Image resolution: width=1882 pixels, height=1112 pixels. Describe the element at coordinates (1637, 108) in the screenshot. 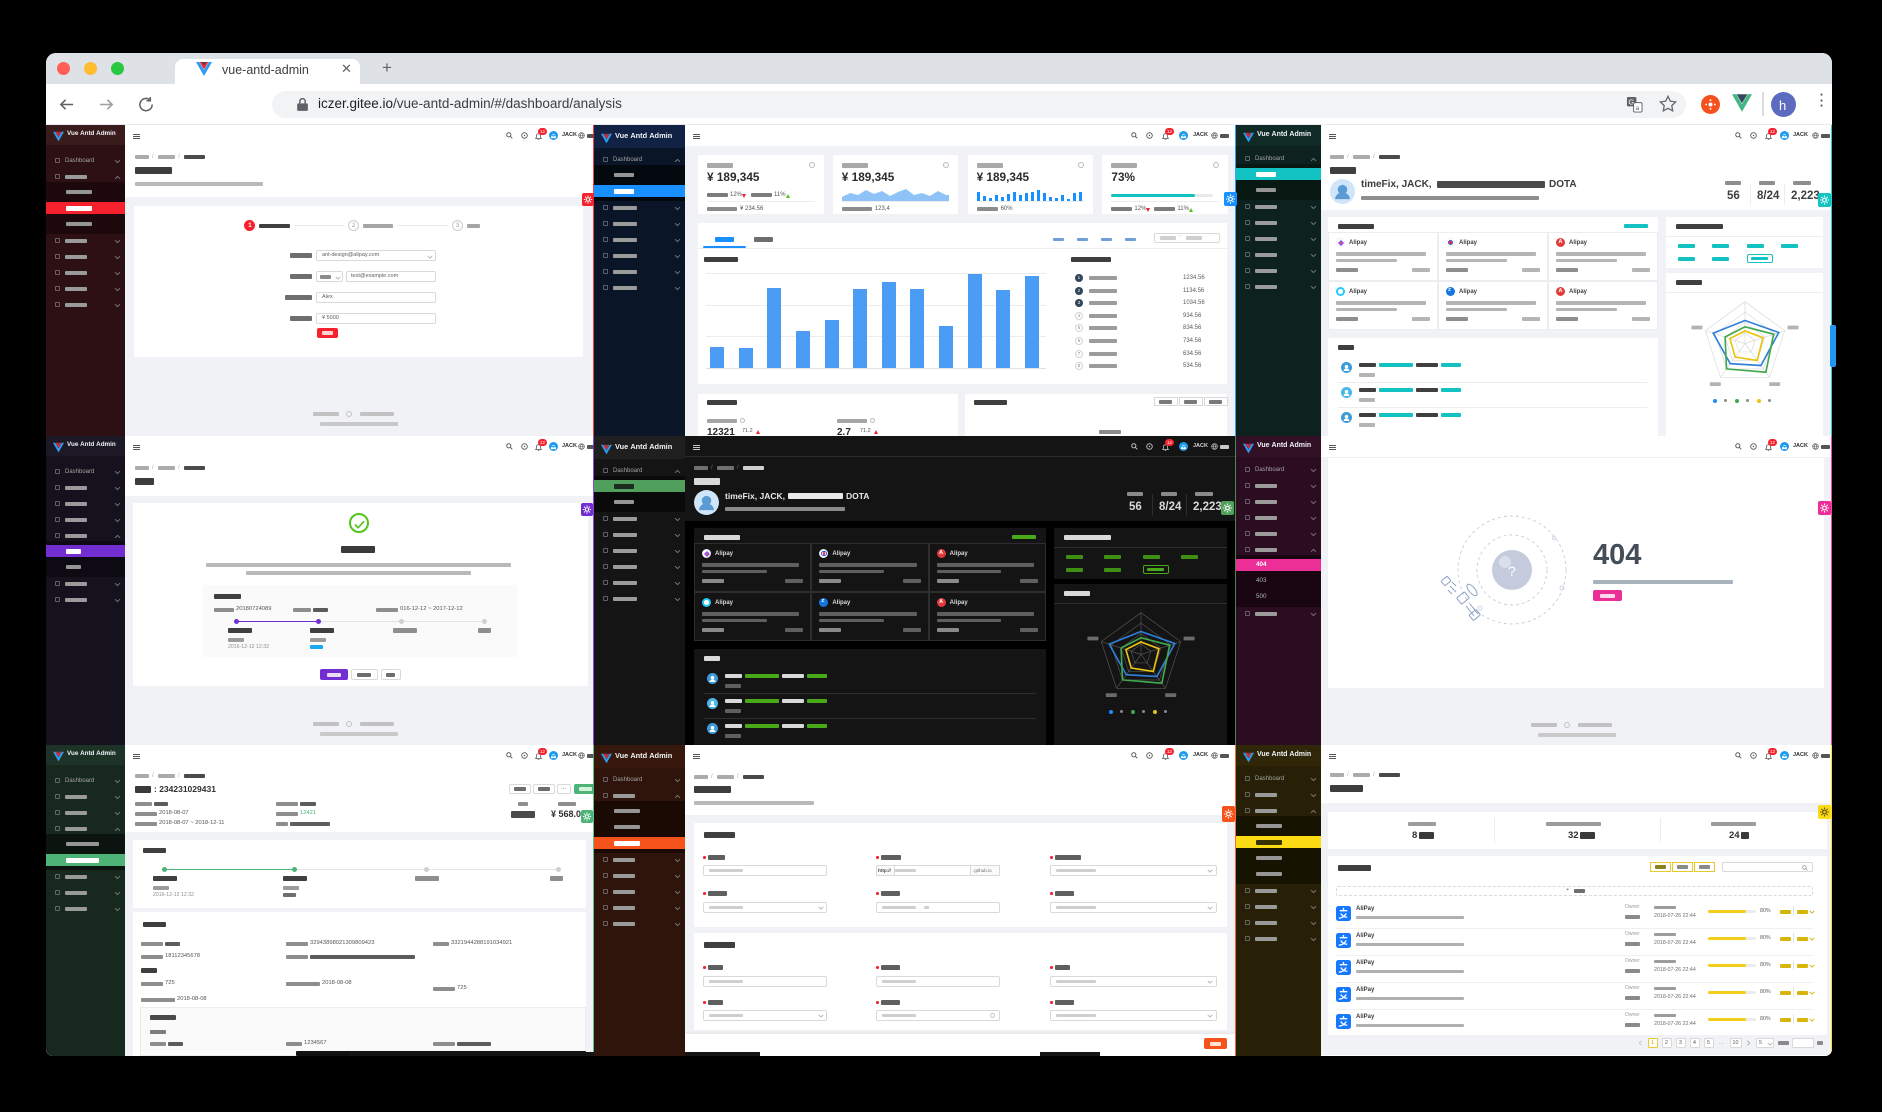

I see `svg-text: a` at that location.